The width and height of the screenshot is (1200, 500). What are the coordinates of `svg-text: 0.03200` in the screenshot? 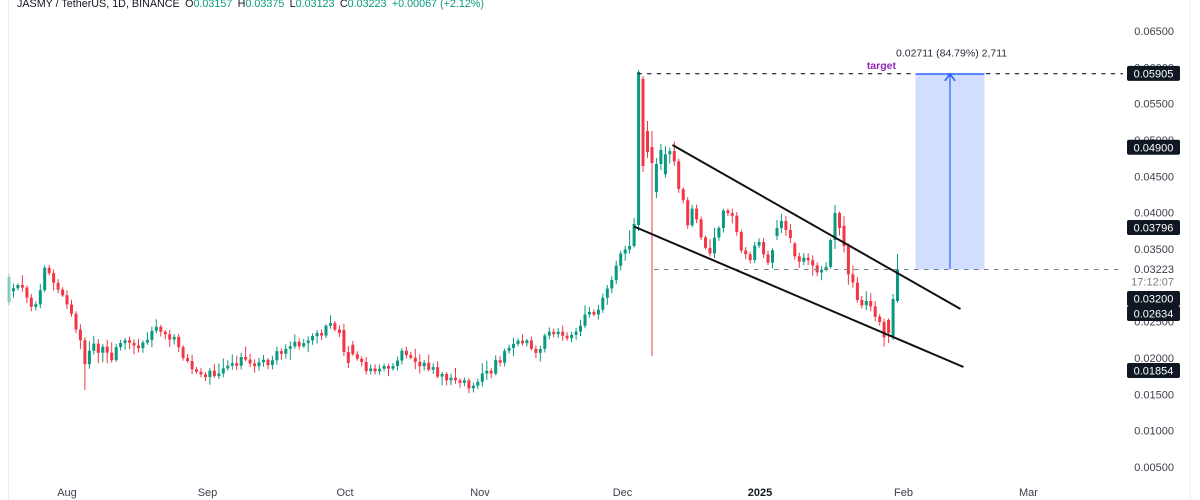 It's located at (1154, 300).